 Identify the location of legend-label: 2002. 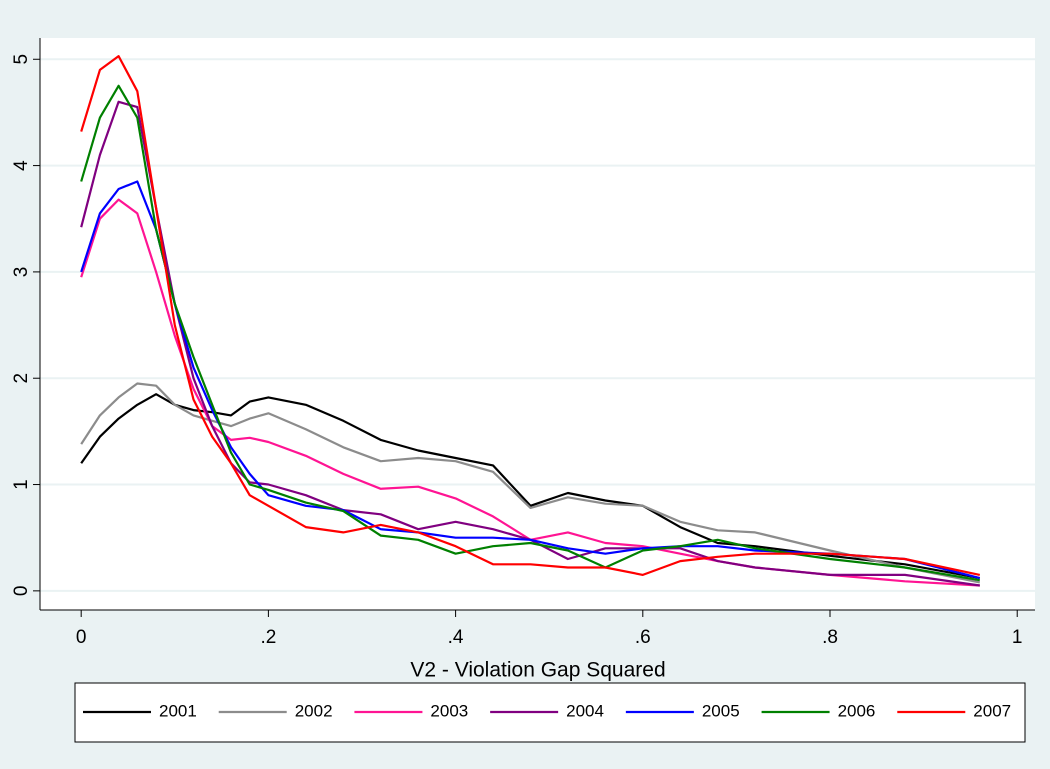
(314, 710).